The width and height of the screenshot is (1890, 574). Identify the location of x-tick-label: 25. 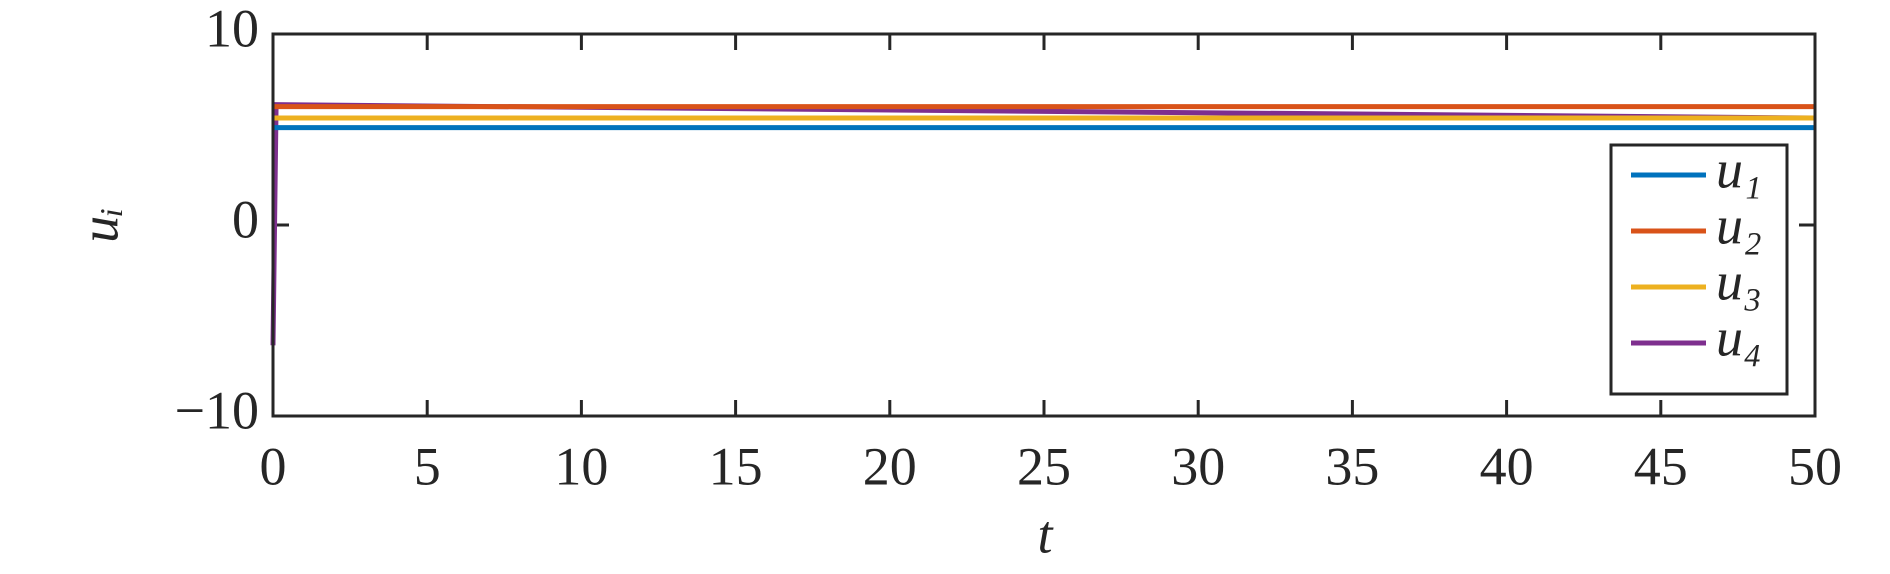
(1044, 466).